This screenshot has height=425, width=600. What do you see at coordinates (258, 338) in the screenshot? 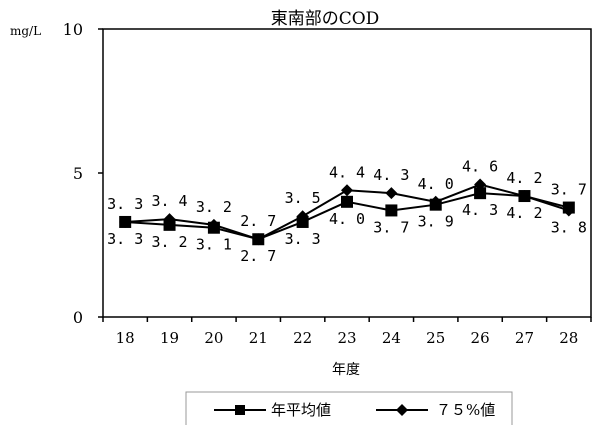
I see `x-tick-label: 21` at bounding box center [258, 338].